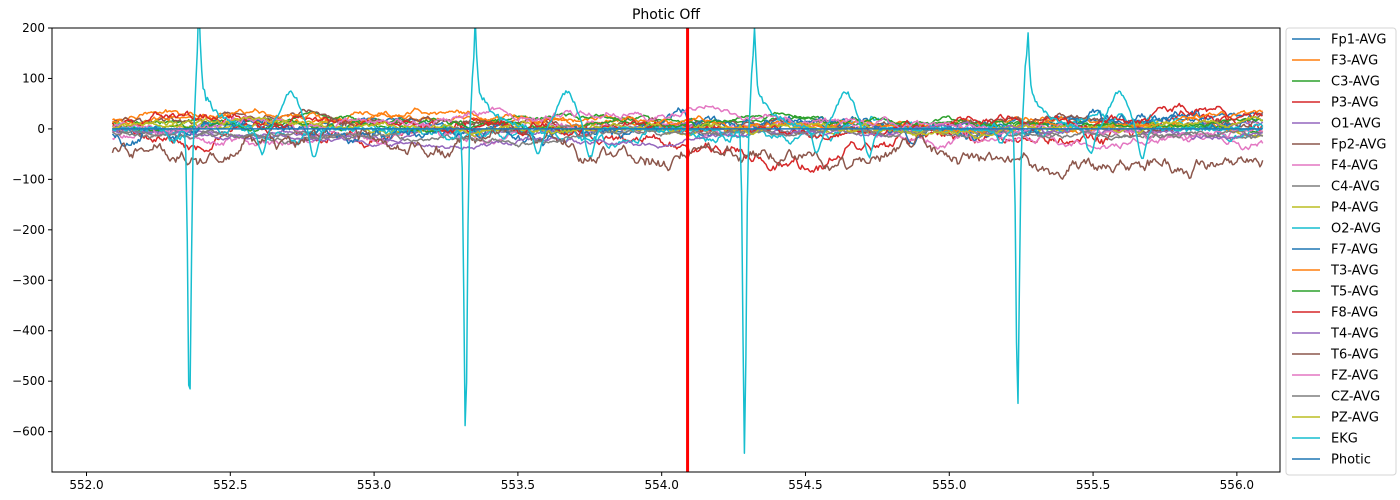 Image resolution: width=1400 pixels, height=500 pixels. I want to click on legend-label: F8-AVG, so click(1354, 313).